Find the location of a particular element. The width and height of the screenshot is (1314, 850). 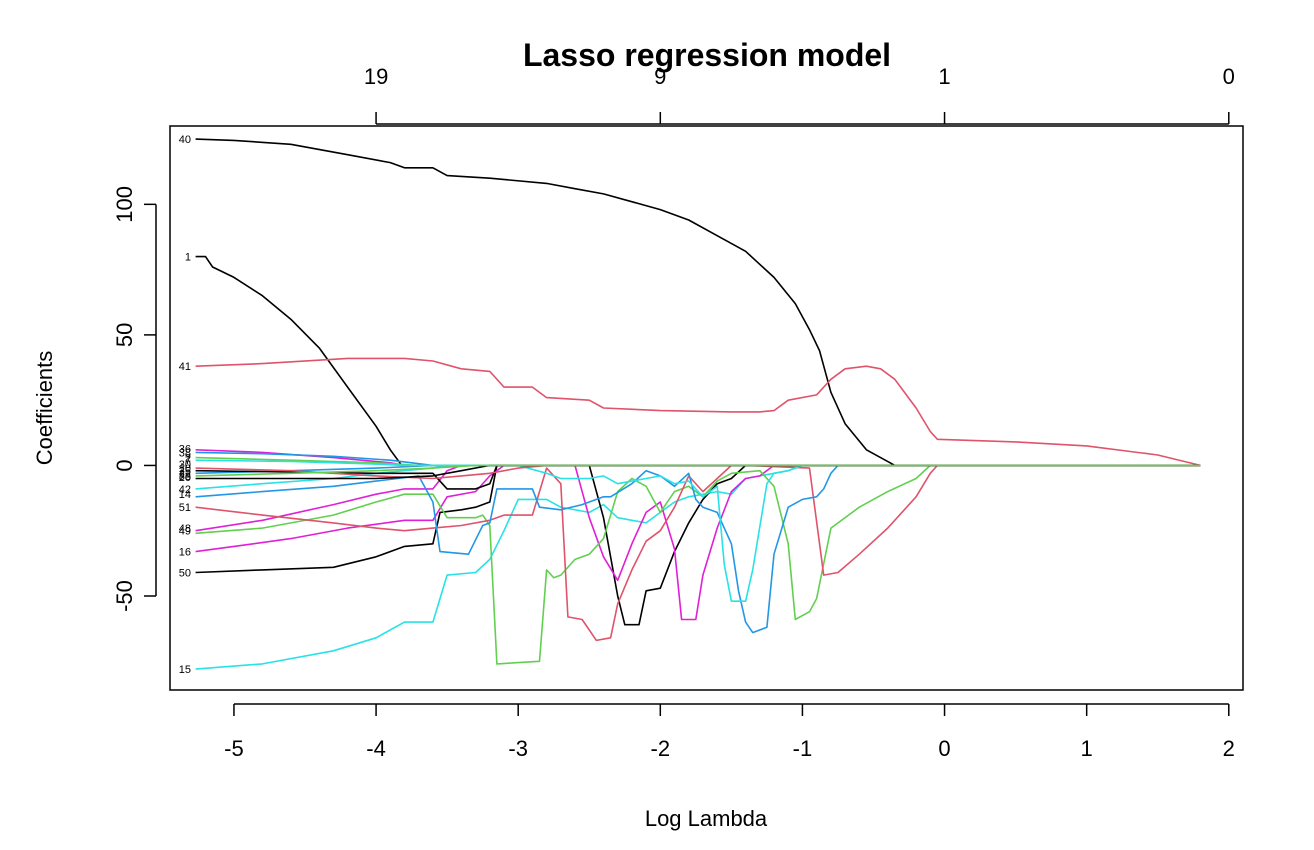

top-tick-label: 19 is located at coordinates (376, 76).